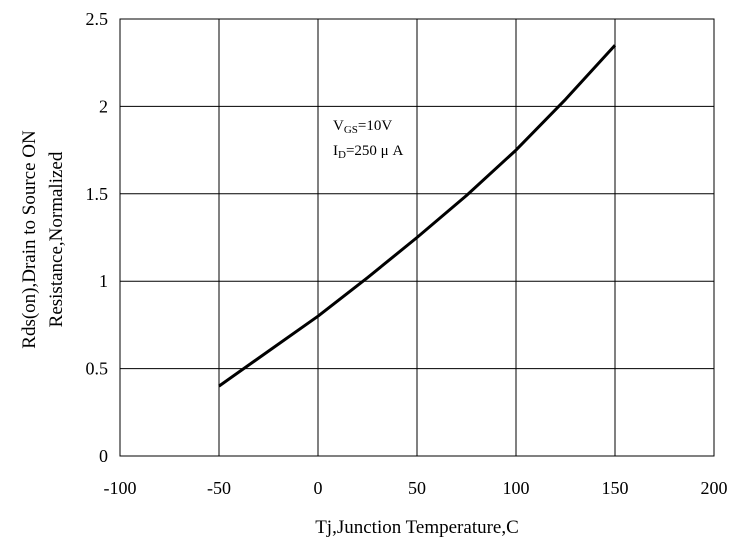 The image size is (751, 538). Describe the element at coordinates (351, 130) in the screenshot. I see `annotation-vgs-sub: GS` at that location.